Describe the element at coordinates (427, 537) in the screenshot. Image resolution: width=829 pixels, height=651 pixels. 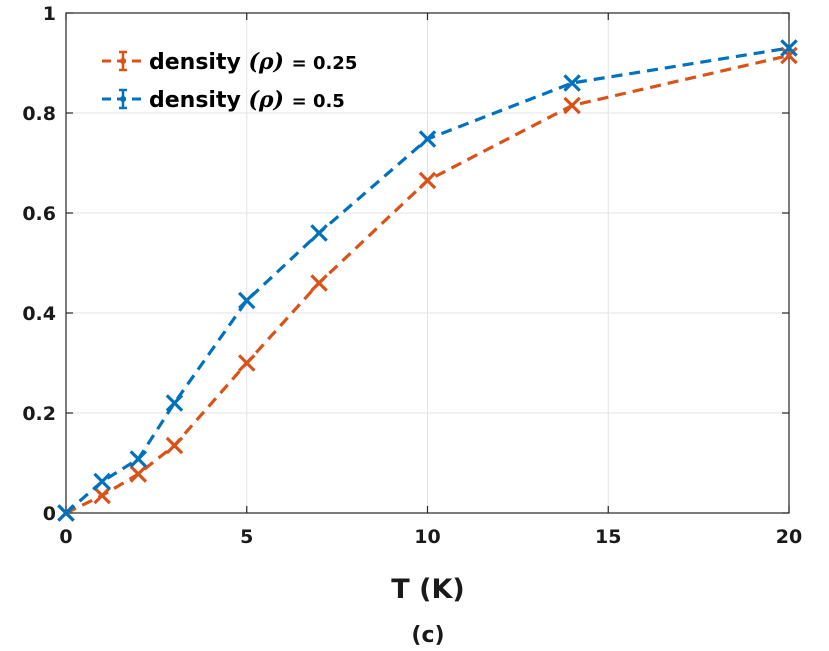
I see `x-tick-label-2: 10` at that location.